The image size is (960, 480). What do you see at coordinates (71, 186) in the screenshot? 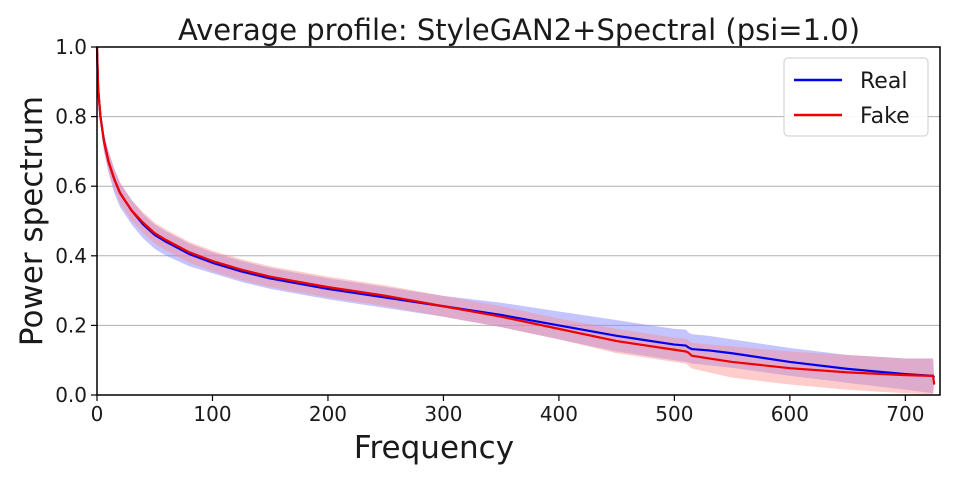
I see `y-tick-label: 0.6` at bounding box center [71, 186].